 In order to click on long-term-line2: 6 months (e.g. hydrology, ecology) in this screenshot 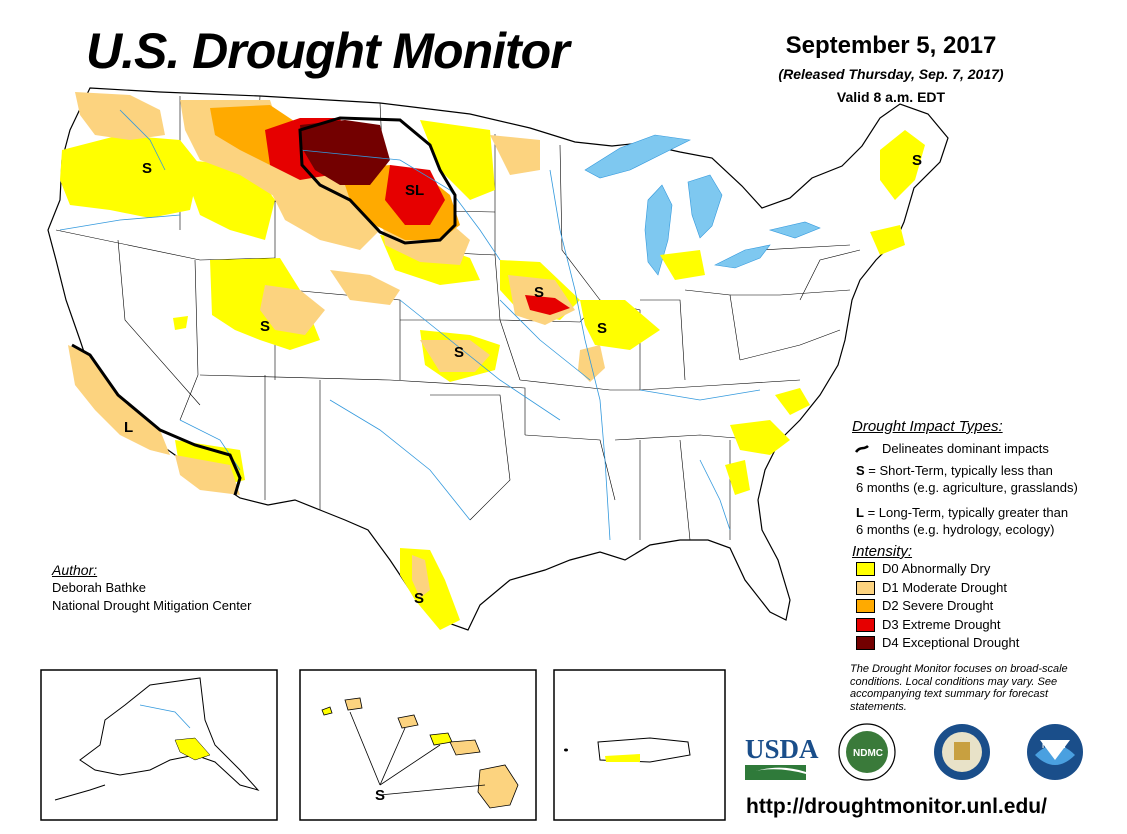, I will do `click(955, 529)`.